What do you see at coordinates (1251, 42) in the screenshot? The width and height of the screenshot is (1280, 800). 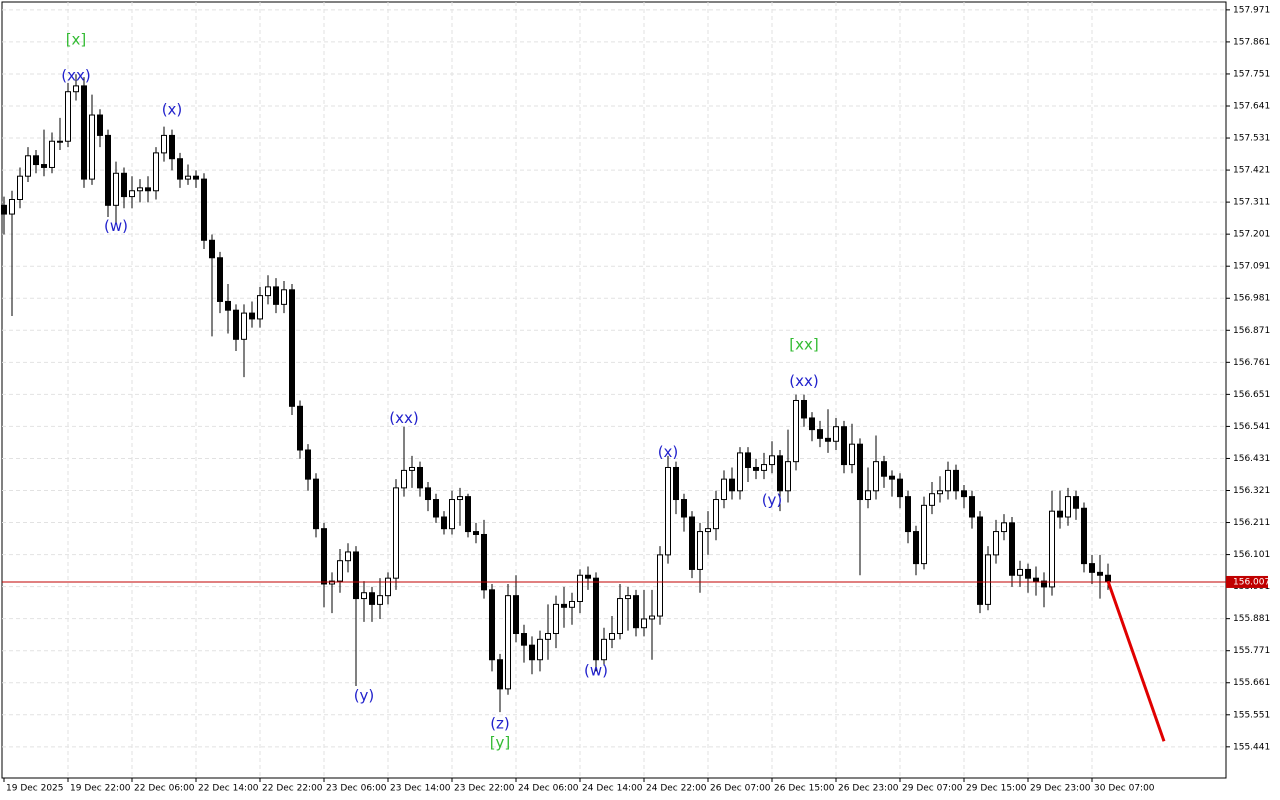 I see `y-tick-label: 157.861` at bounding box center [1251, 42].